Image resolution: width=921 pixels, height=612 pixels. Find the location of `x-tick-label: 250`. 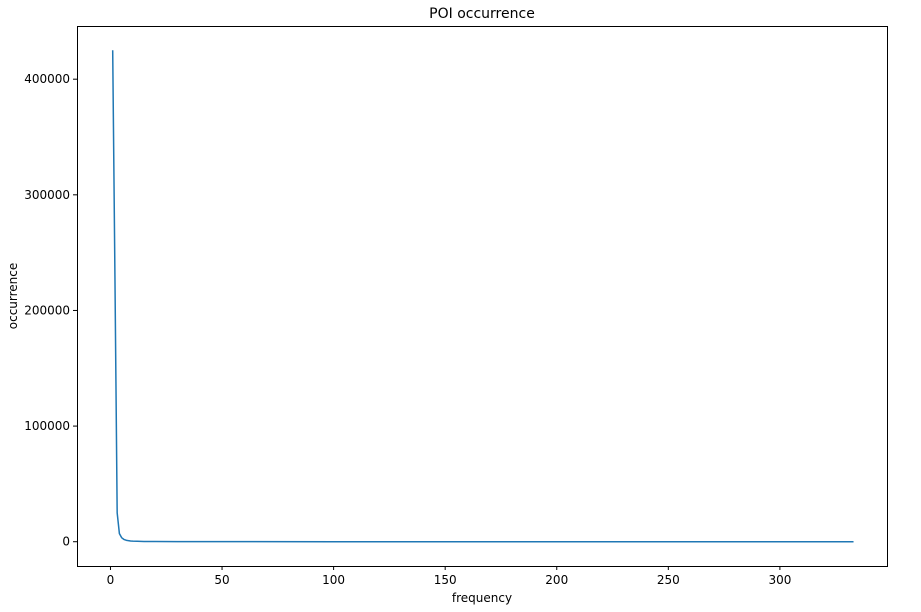

x-tick-label: 250 is located at coordinates (668, 580).